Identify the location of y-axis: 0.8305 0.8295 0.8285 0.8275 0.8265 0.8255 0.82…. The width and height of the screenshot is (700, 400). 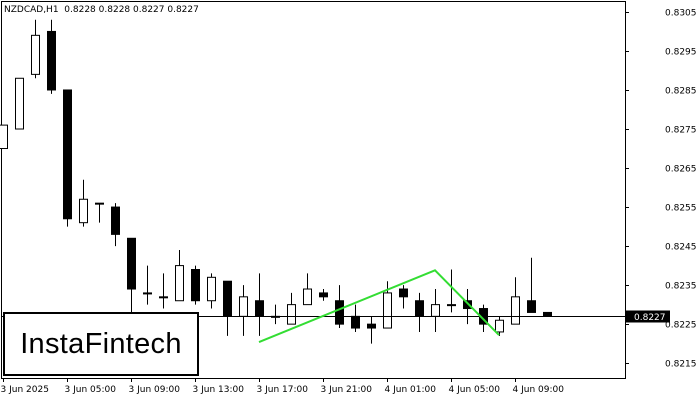
(661, 189).